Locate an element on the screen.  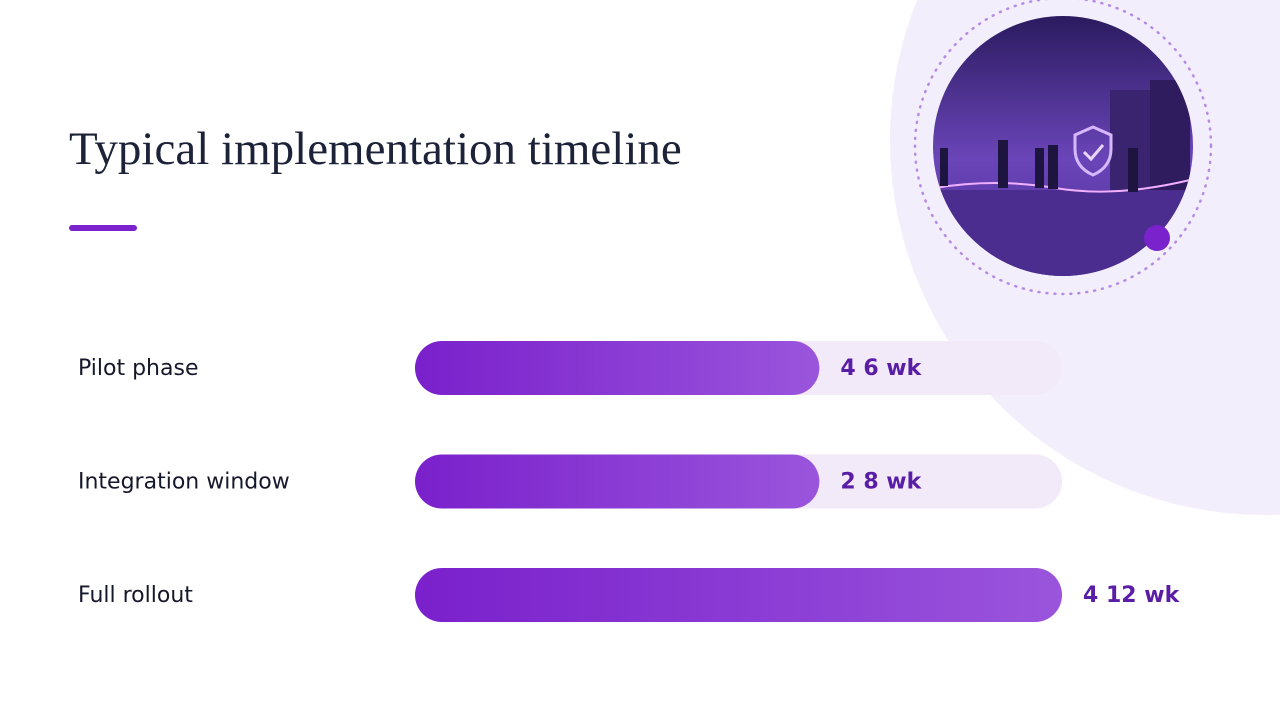
category-label: Integration window is located at coordinates (184, 482).